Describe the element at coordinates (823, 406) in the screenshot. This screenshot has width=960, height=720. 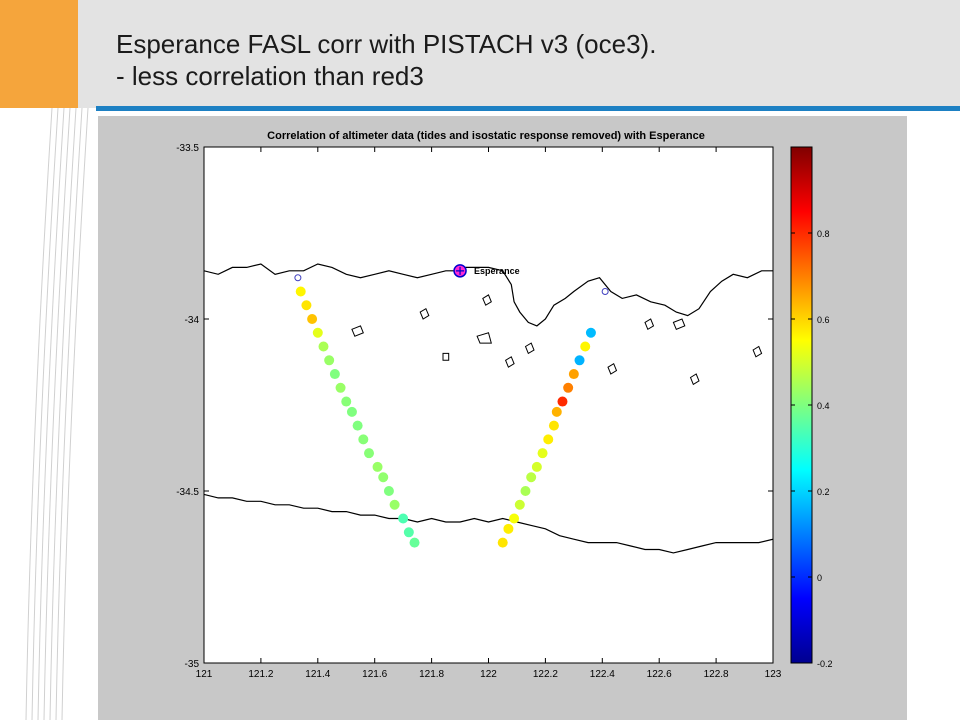
I see `colorbar-tick-label: 0.4` at that location.